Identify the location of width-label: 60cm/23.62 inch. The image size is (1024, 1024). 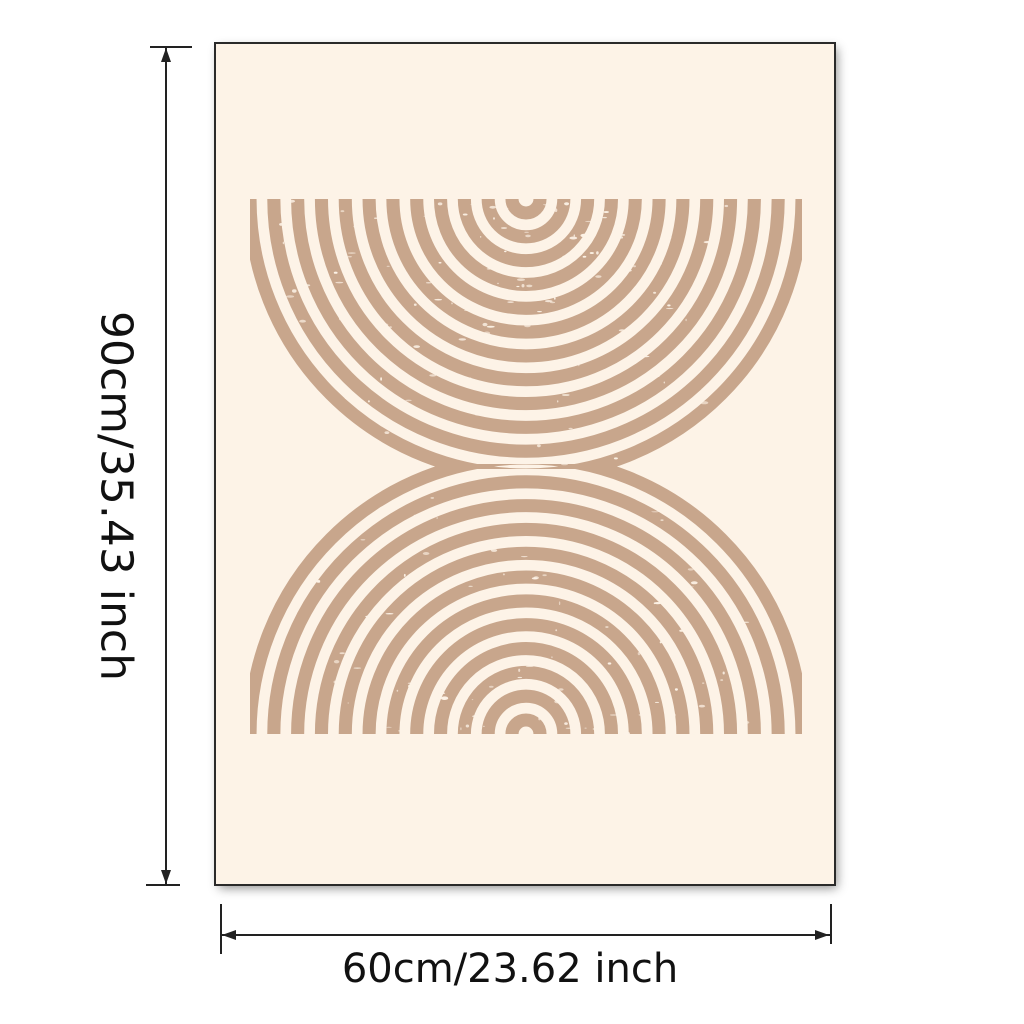
(510, 969).